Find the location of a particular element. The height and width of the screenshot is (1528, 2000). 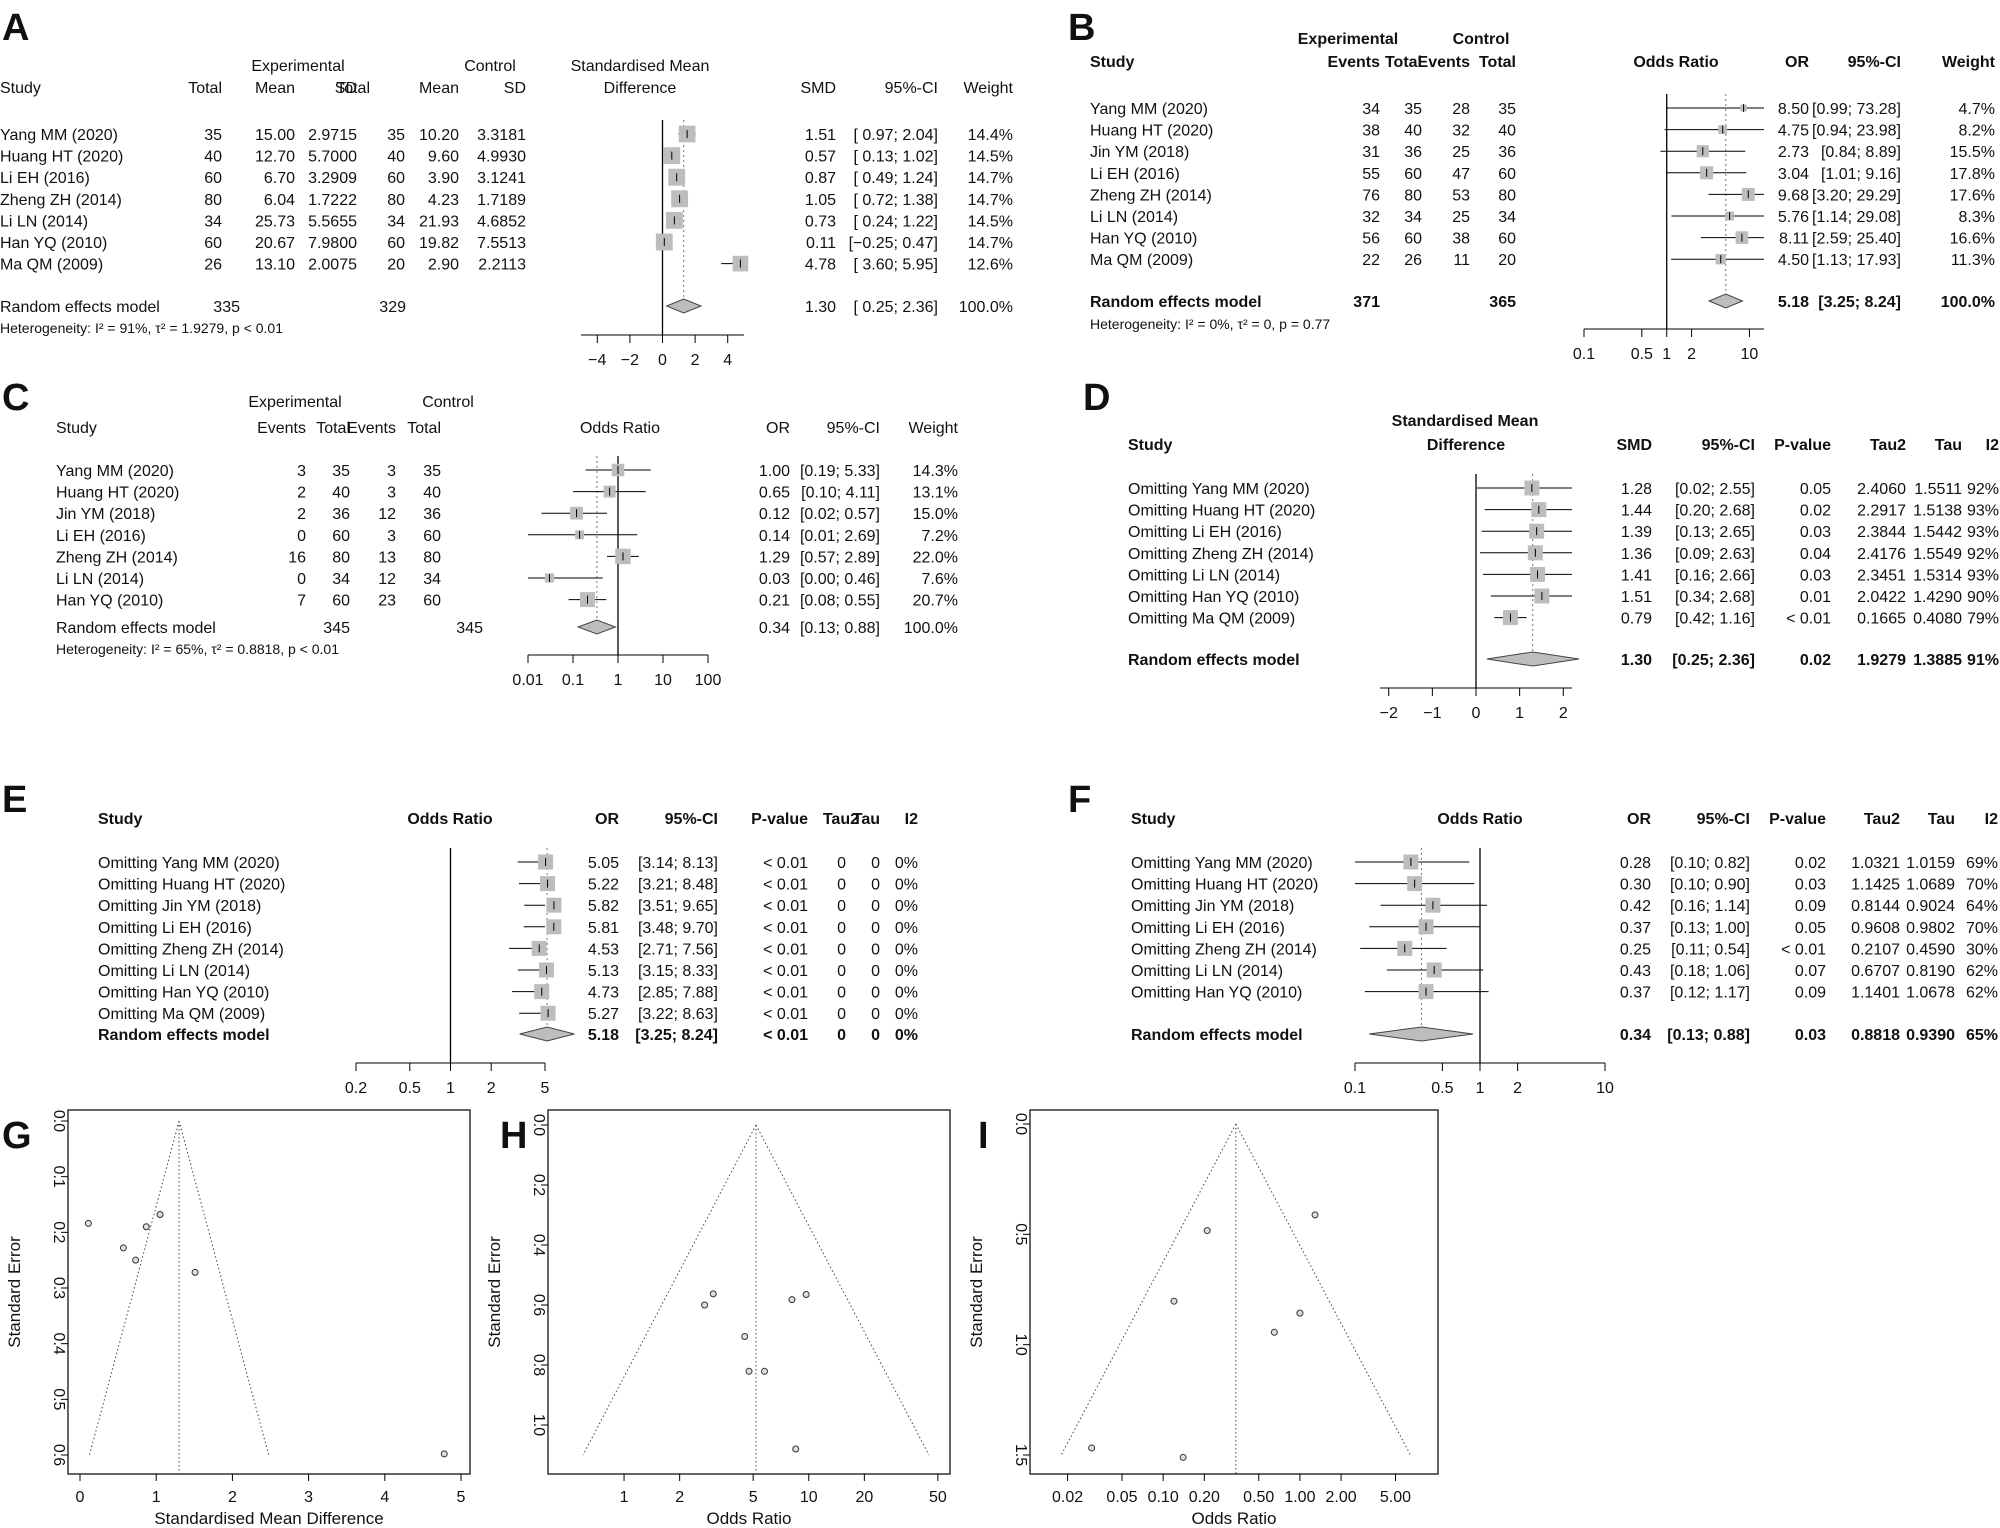

y-tick-label: 0.5 is located at coordinates (58, 1399).